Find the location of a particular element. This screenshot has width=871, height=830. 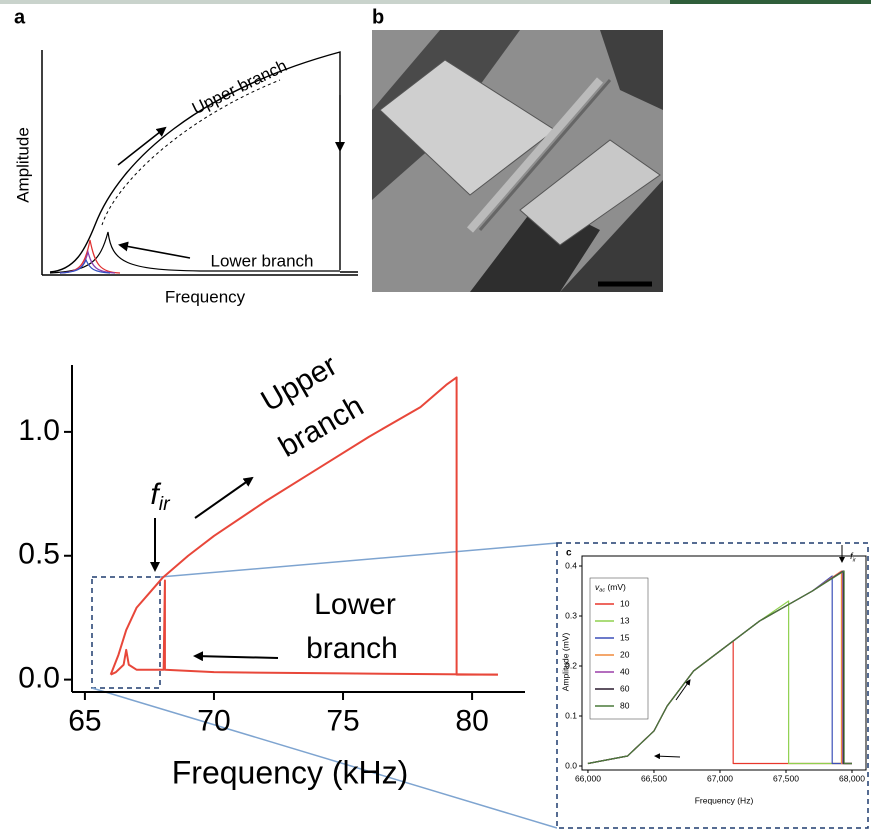

y-tick-label: 0.3 is located at coordinates (571, 615).